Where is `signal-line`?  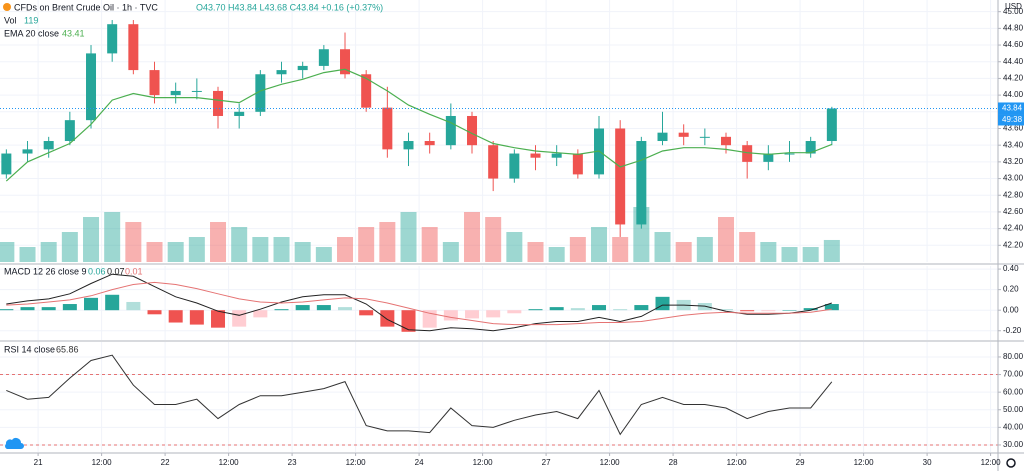
signal-line is located at coordinates (419, 303).